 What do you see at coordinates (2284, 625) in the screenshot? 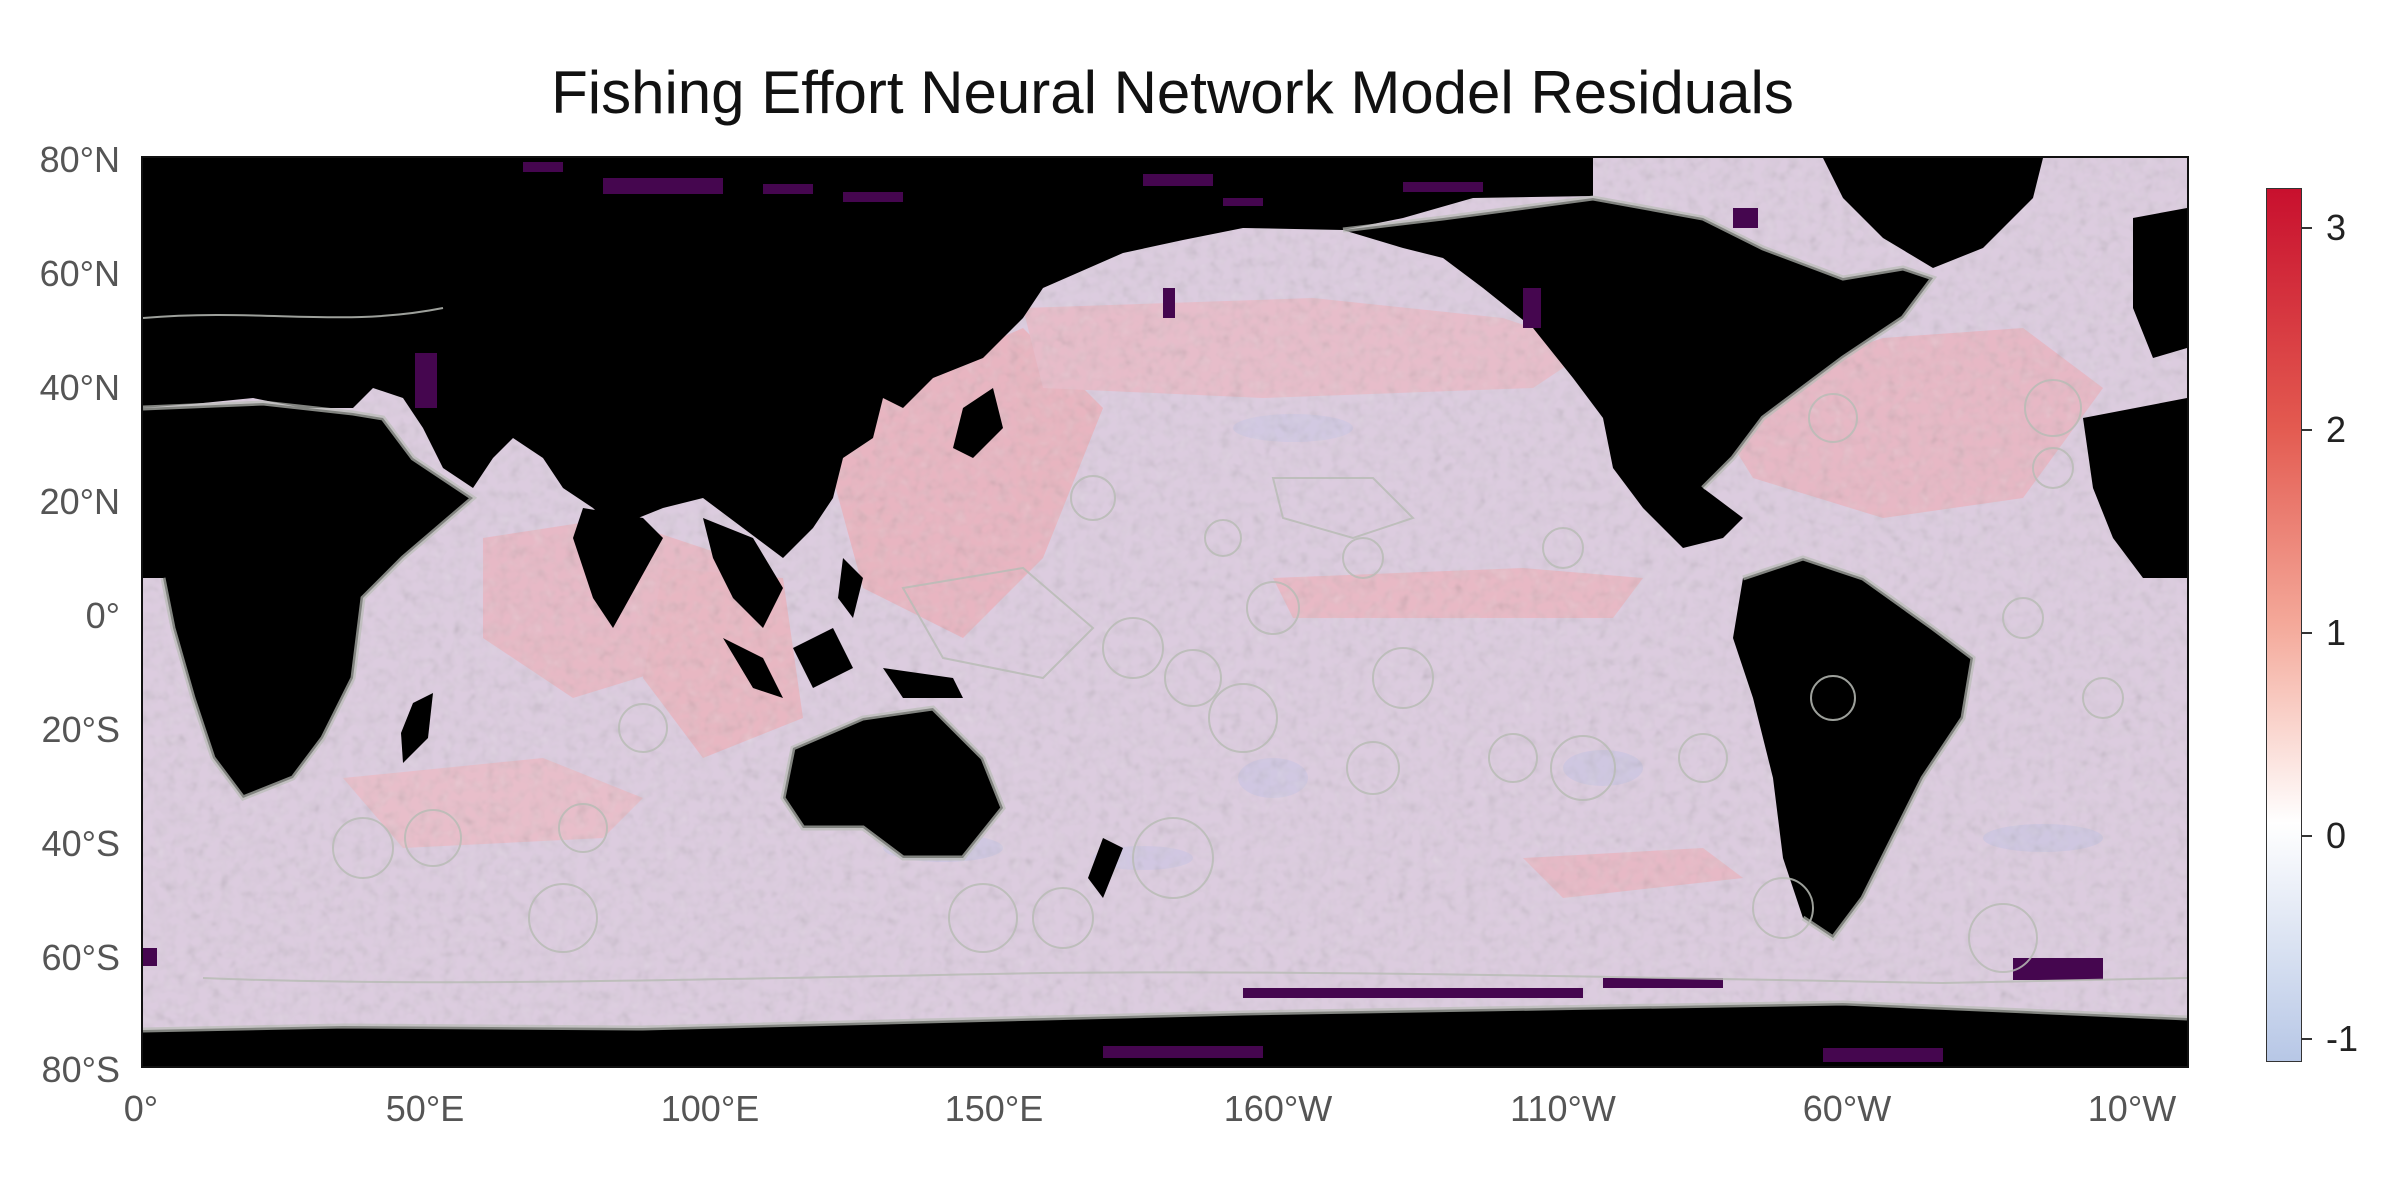
I see `colorbar` at bounding box center [2284, 625].